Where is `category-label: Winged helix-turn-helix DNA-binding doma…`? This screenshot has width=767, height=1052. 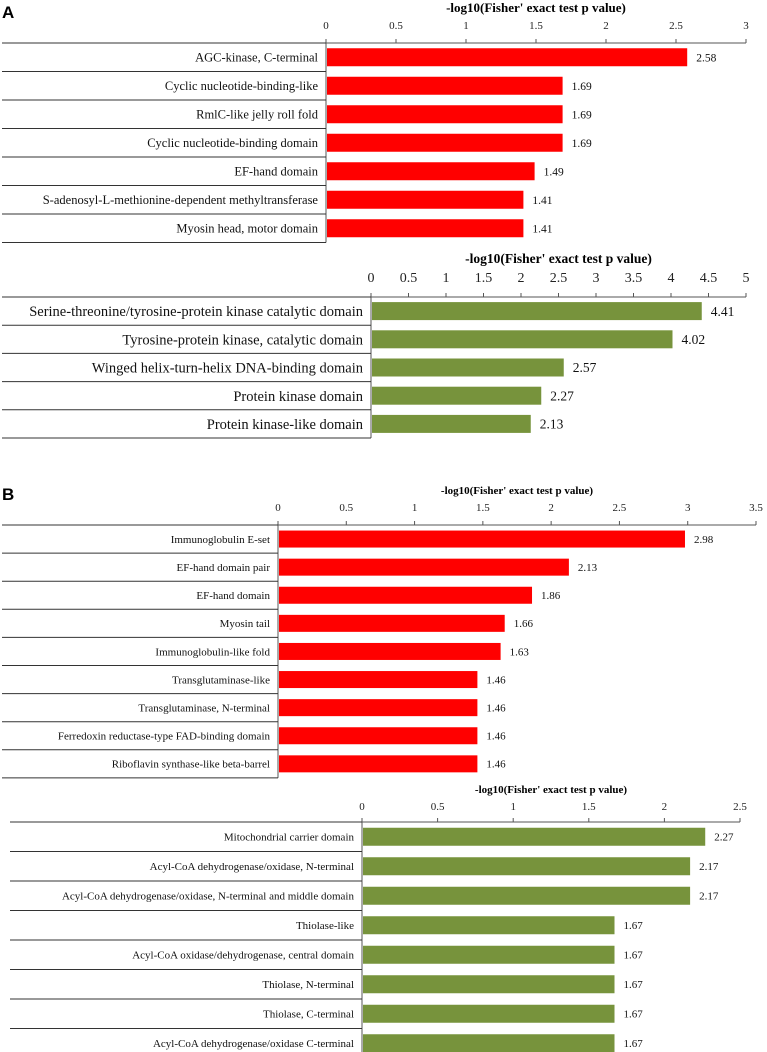
category-label: Winged helix-turn-helix DNA-binding doma… is located at coordinates (228, 369).